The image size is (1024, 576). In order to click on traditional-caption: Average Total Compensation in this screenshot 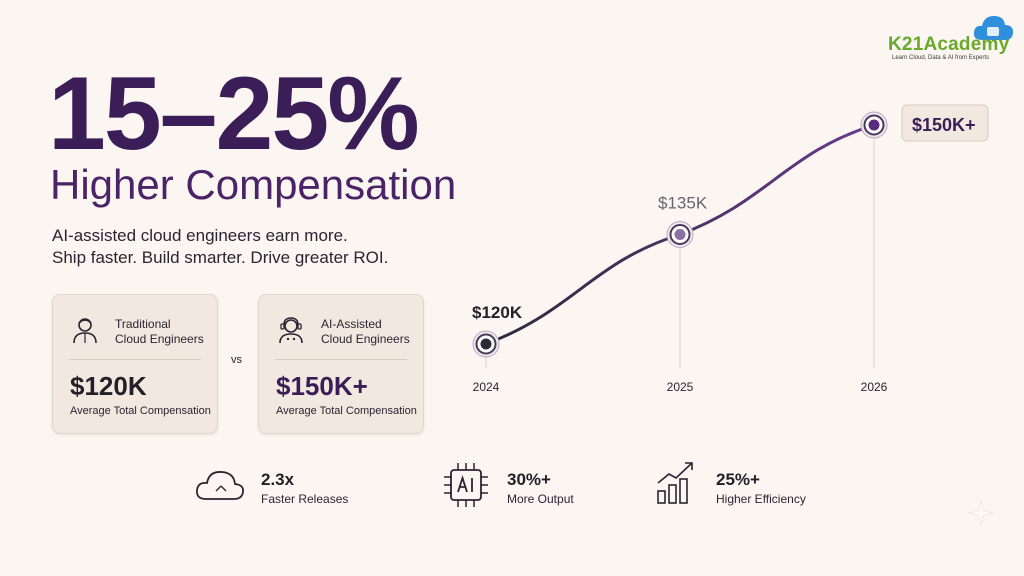, I will do `click(140, 411)`.